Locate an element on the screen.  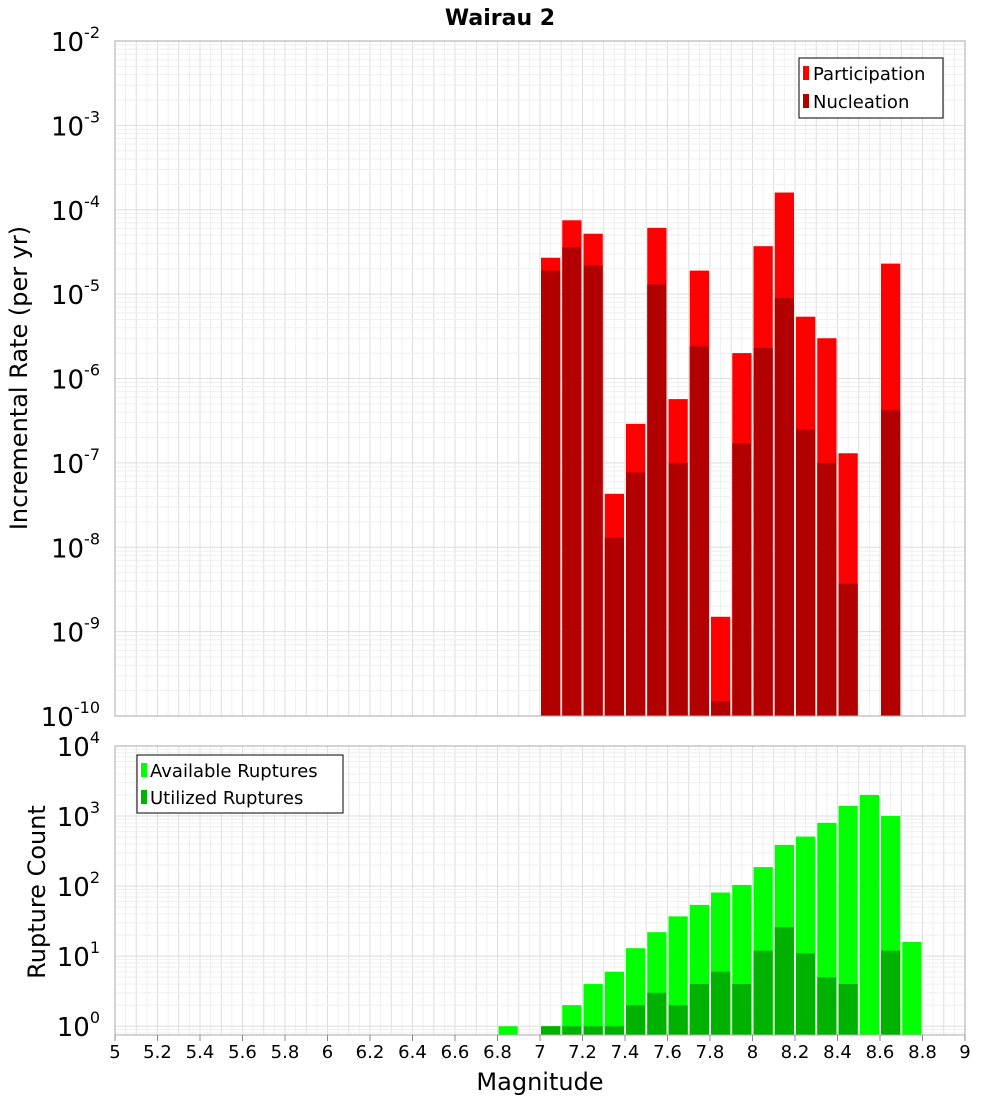
rate-y-tick-label: 10⁻¹⁰ is located at coordinates (70, 715).